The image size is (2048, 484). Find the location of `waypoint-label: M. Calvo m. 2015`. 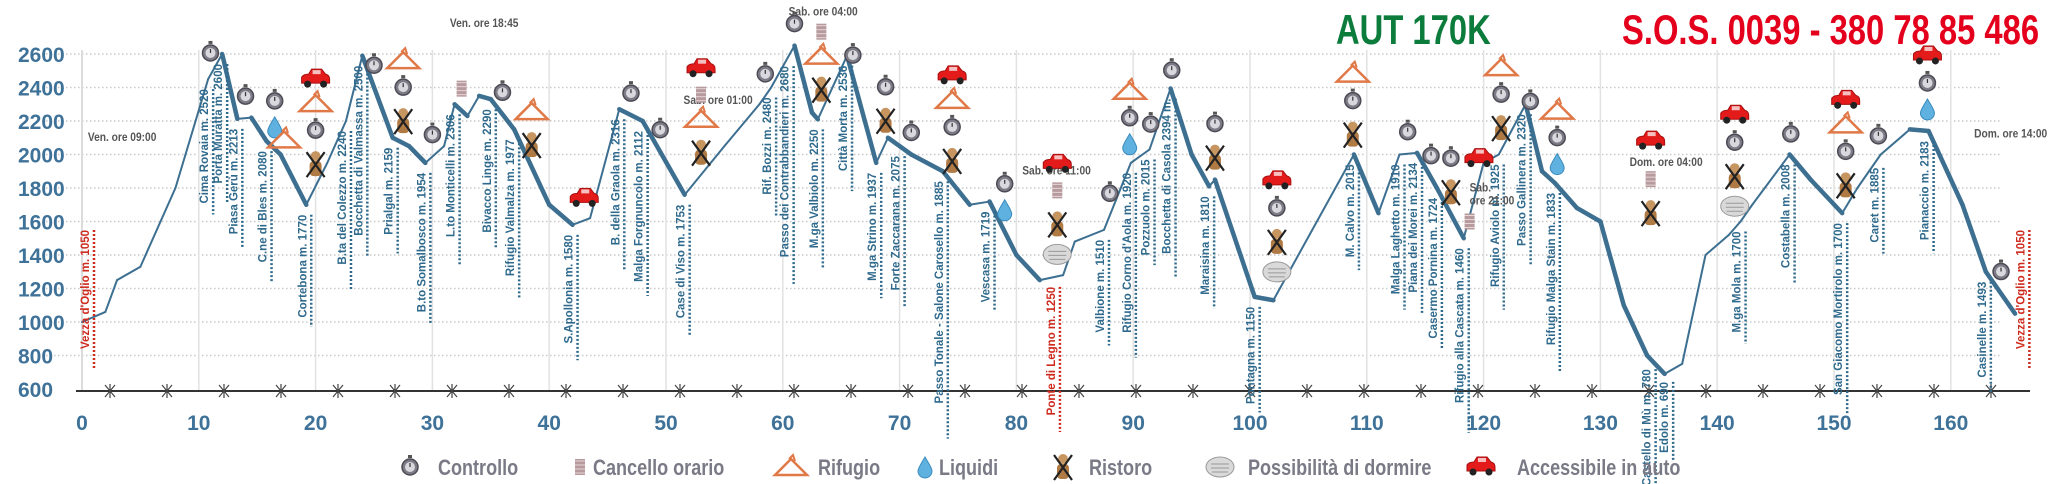

waypoint-label: M. Calvo m. 2015 is located at coordinates (1351, 210).